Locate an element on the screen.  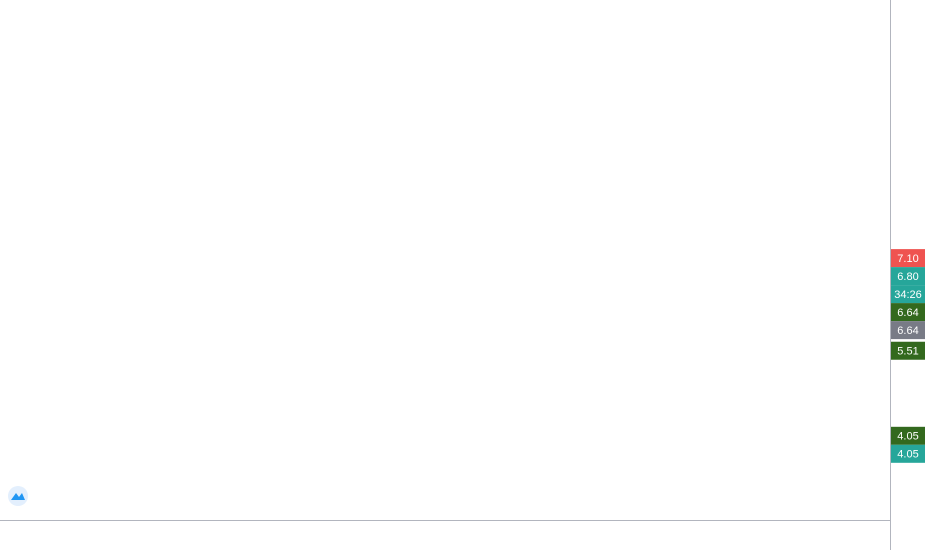
price-label-text: 34:26 is located at coordinates (908, 295).